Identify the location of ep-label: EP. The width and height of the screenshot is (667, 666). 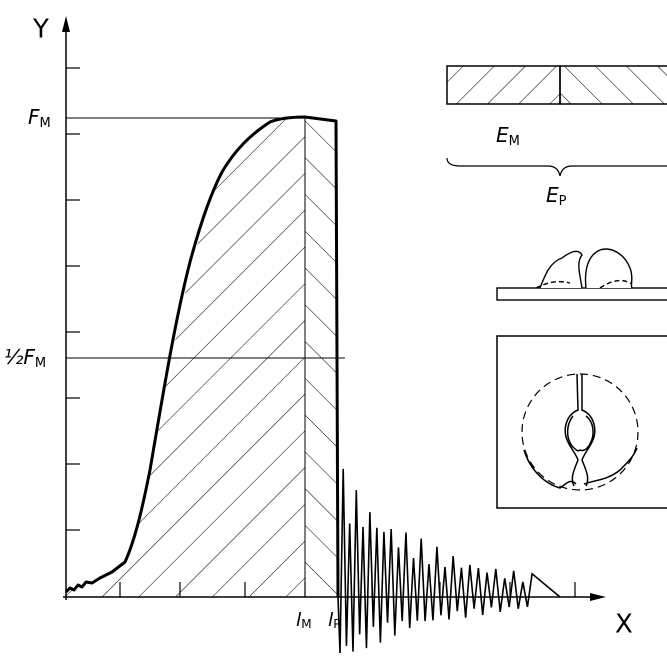
(556, 196).